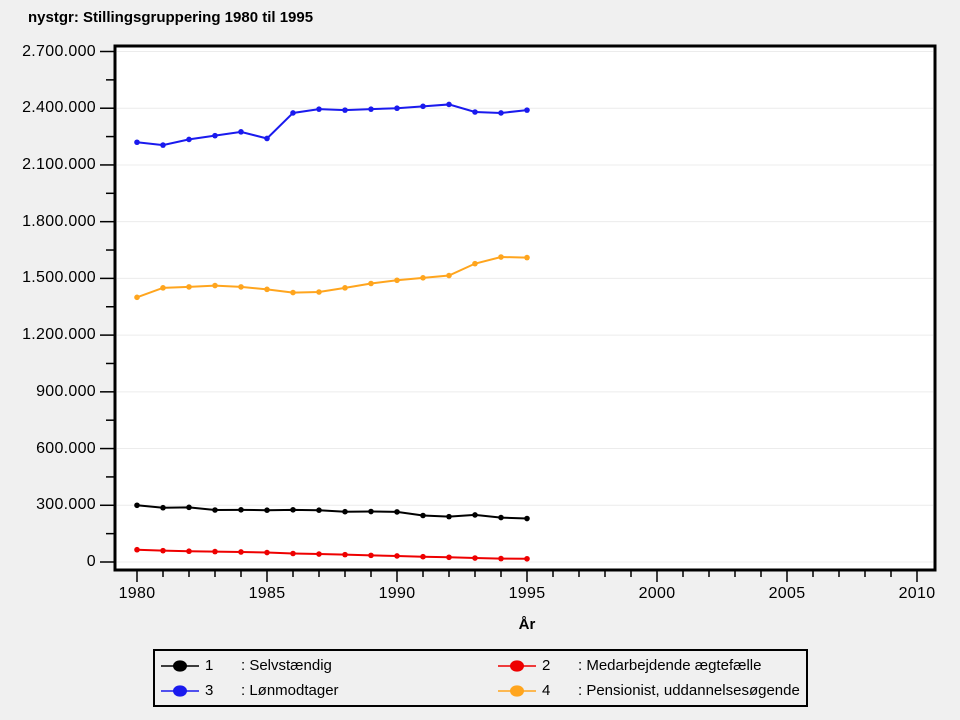  I want to click on y-axis-tick-label: 600.000, so click(66, 448).